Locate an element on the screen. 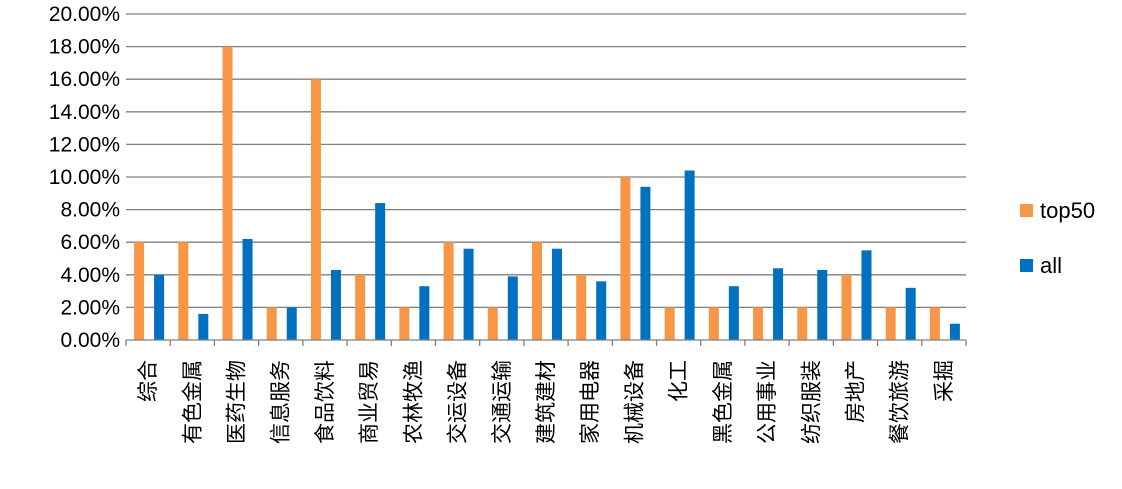 The width and height of the screenshot is (1122, 489). legend-item-top50: top50 is located at coordinates (1057, 210).